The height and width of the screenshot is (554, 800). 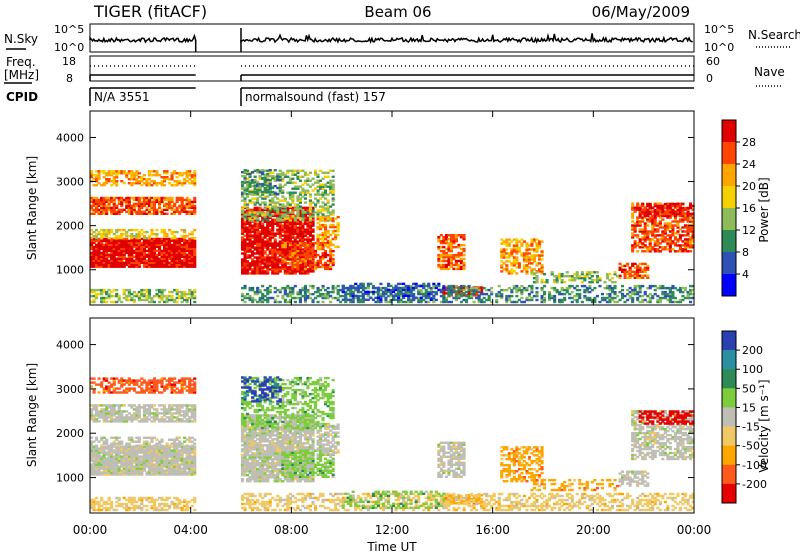 I want to click on noise-right-tick-top: 10^5, so click(x=719, y=29).